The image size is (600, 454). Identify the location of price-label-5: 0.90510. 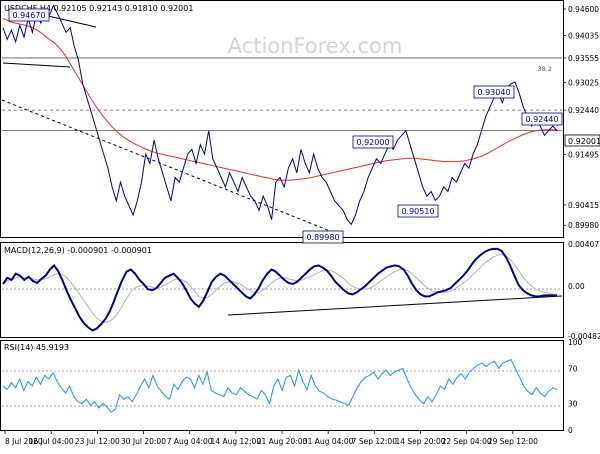
(418, 211).